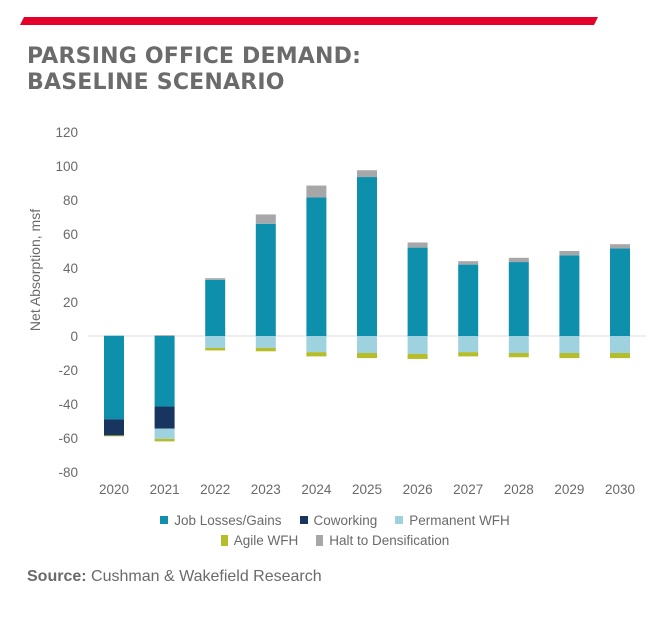 The image size is (670, 630). Describe the element at coordinates (459, 520) in the screenshot. I see `legend-label: Permanent WFH` at that location.